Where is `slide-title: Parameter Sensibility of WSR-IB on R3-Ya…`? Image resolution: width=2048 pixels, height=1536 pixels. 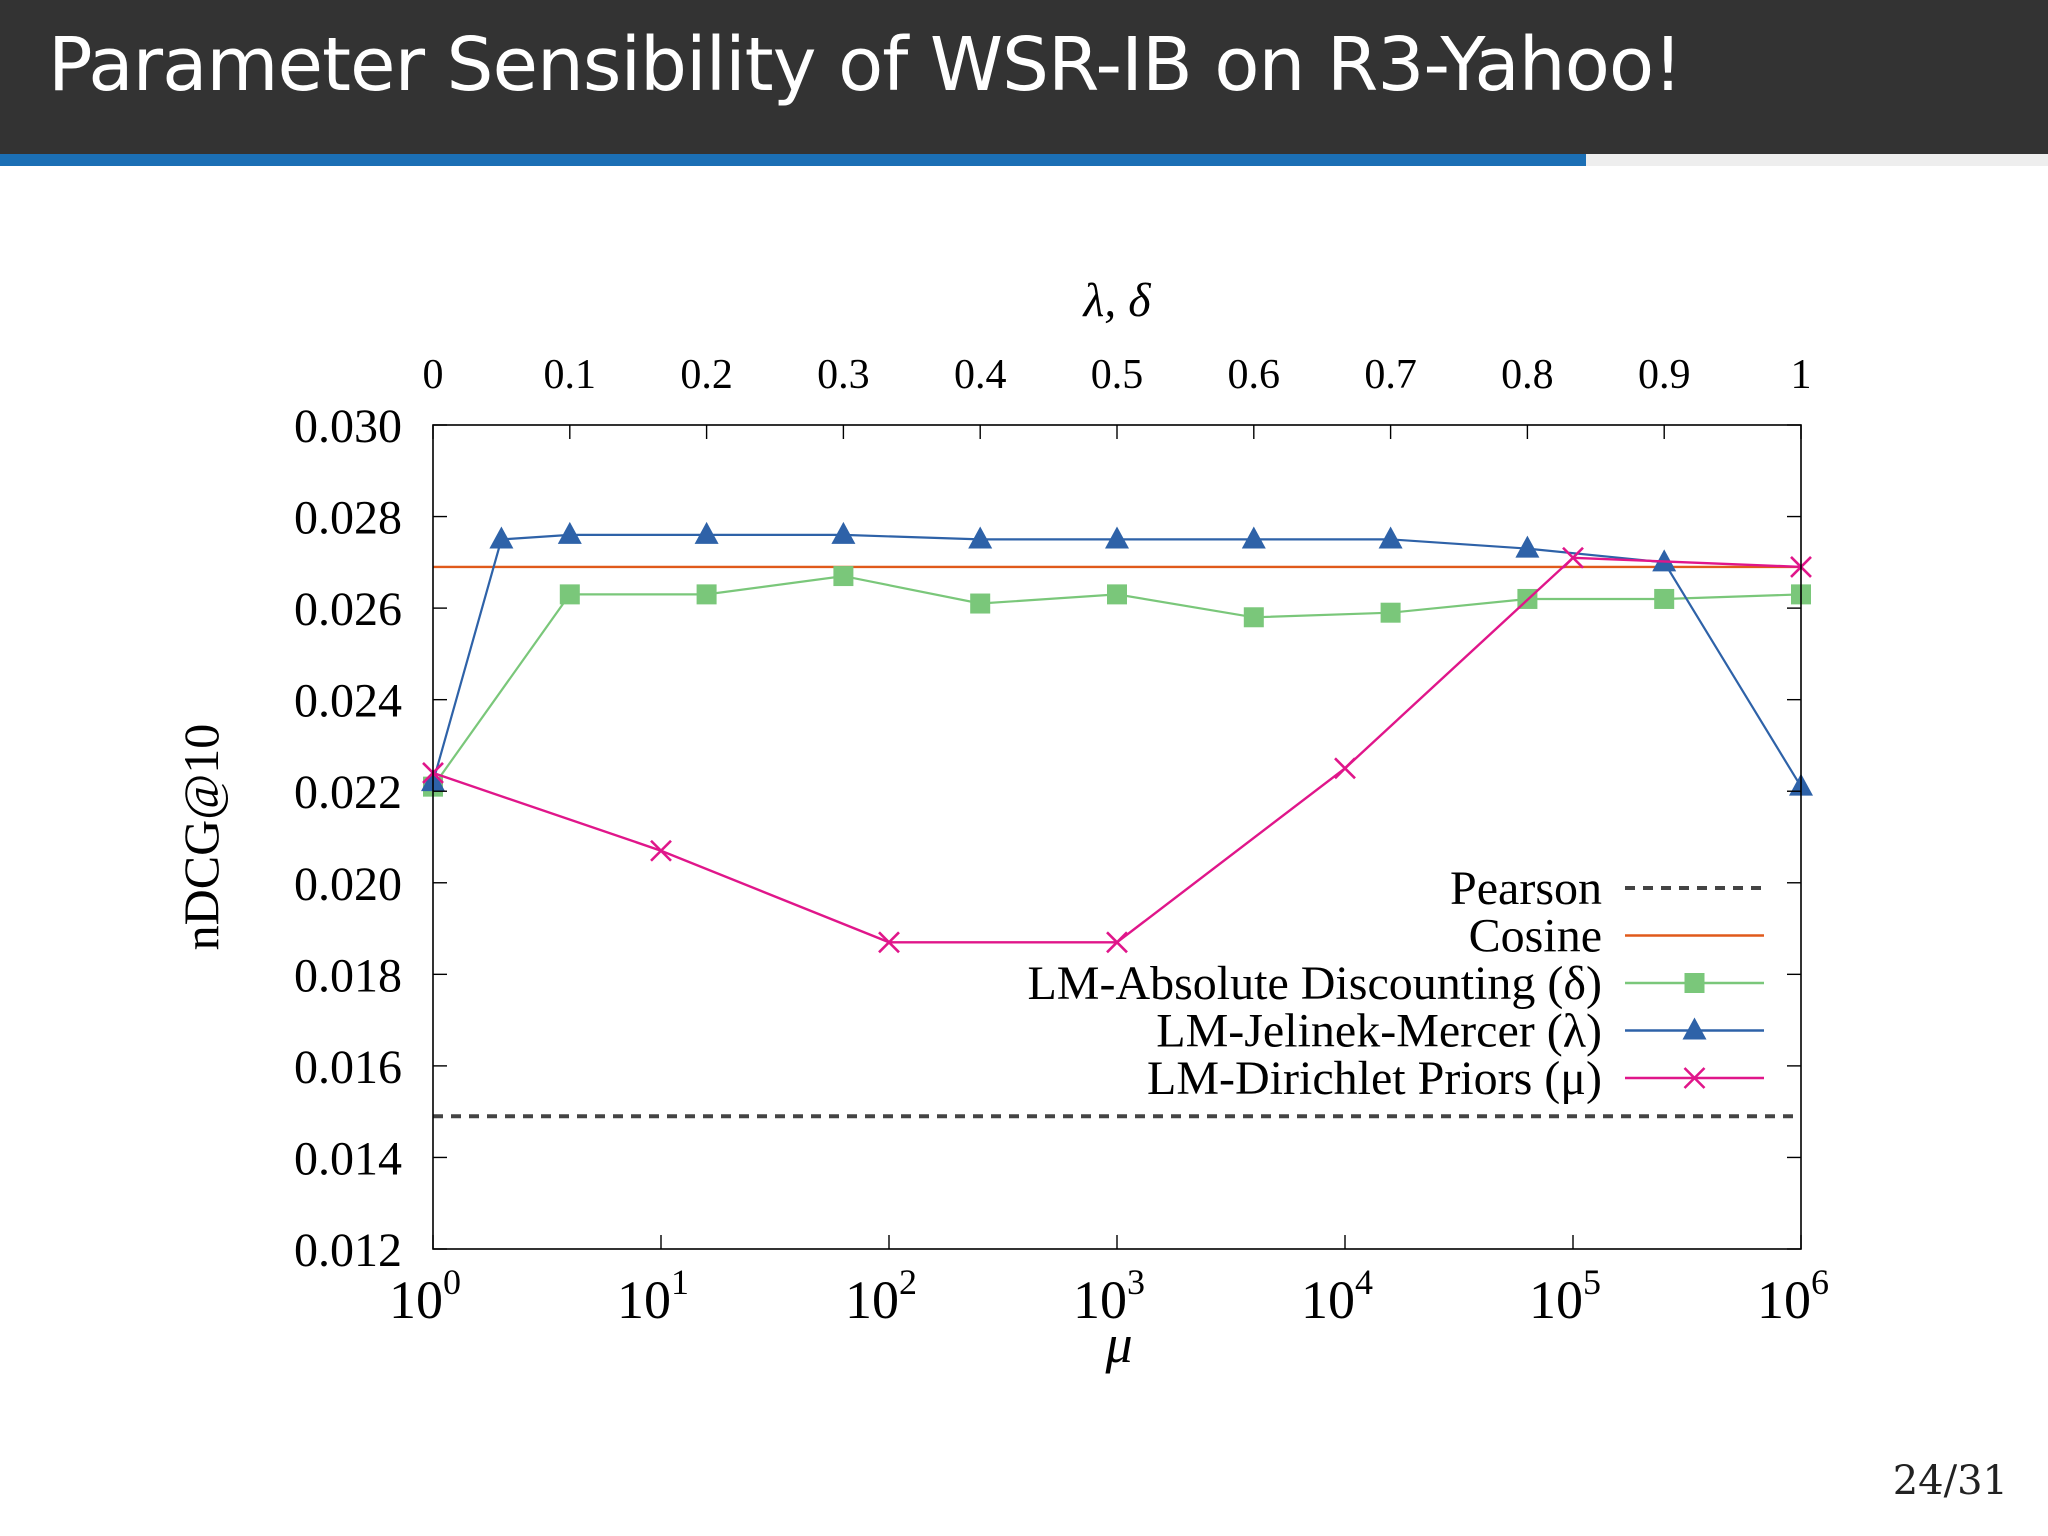
slide-title: Parameter Sensibility of WSR-IB on R3-Ya… is located at coordinates (865, 65).